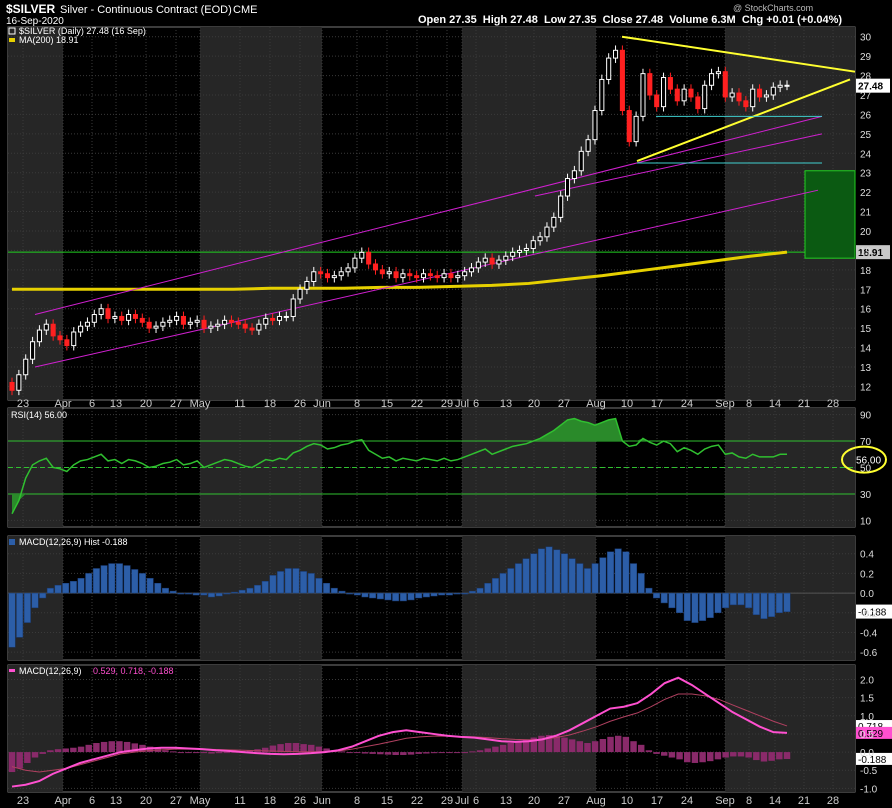 Image resolution: width=892 pixels, height=808 pixels. Describe the element at coordinates (270, 404) in the screenshot. I see `x-tick-label: 18` at that location.